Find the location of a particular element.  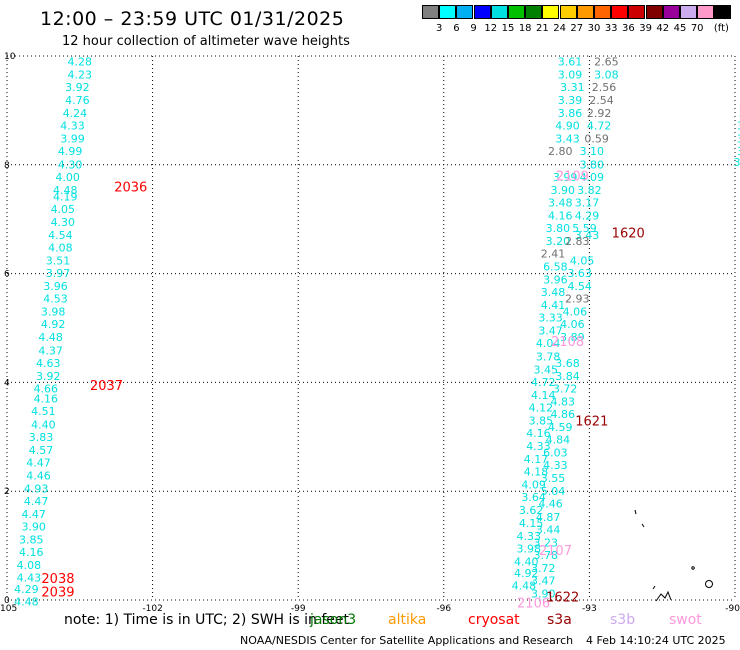

legend-label: 45 is located at coordinates (680, 28).